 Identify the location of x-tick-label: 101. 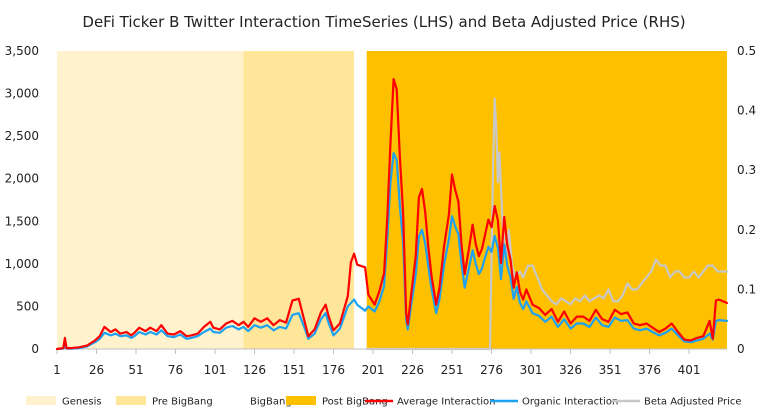
(215, 370).